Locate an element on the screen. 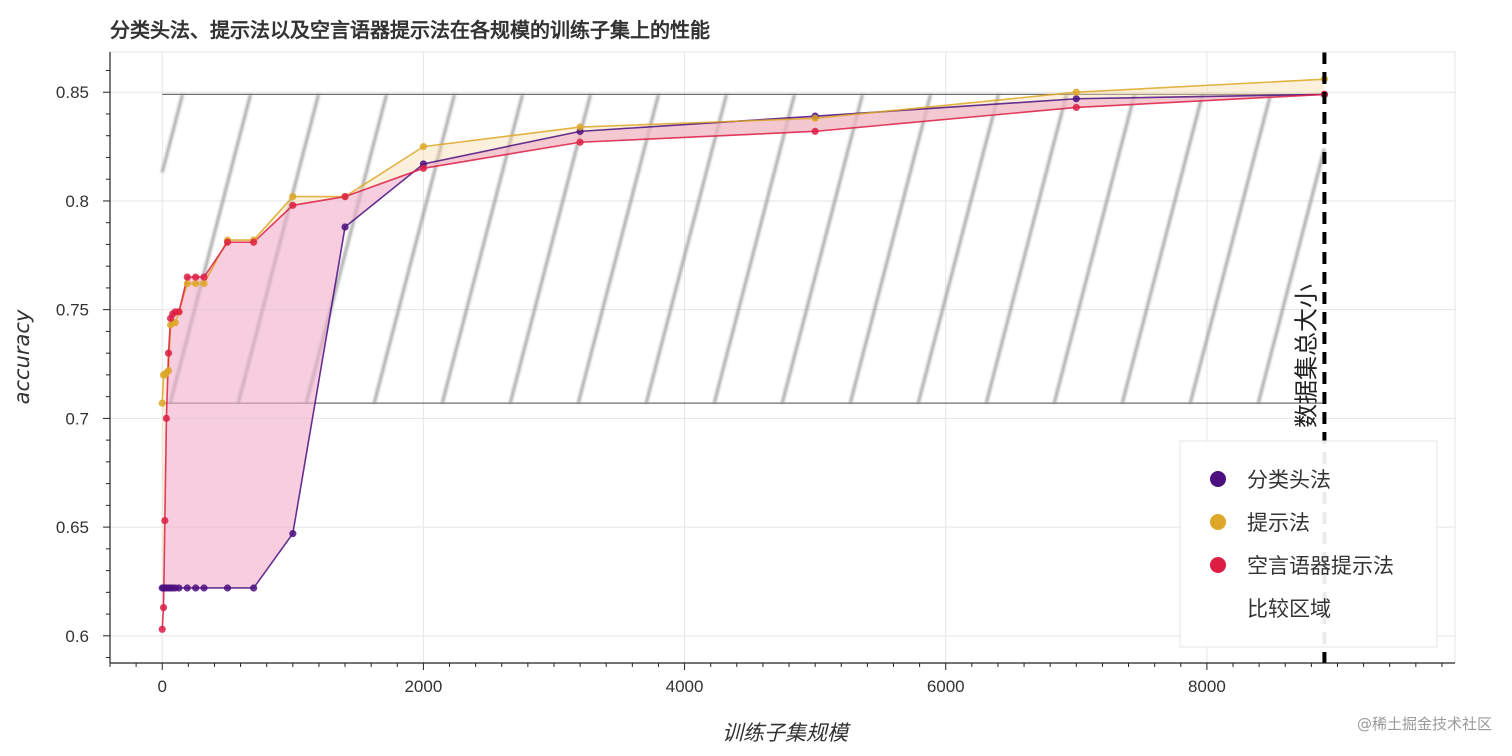  x-tick-label: 8000 is located at coordinates (1207, 686).